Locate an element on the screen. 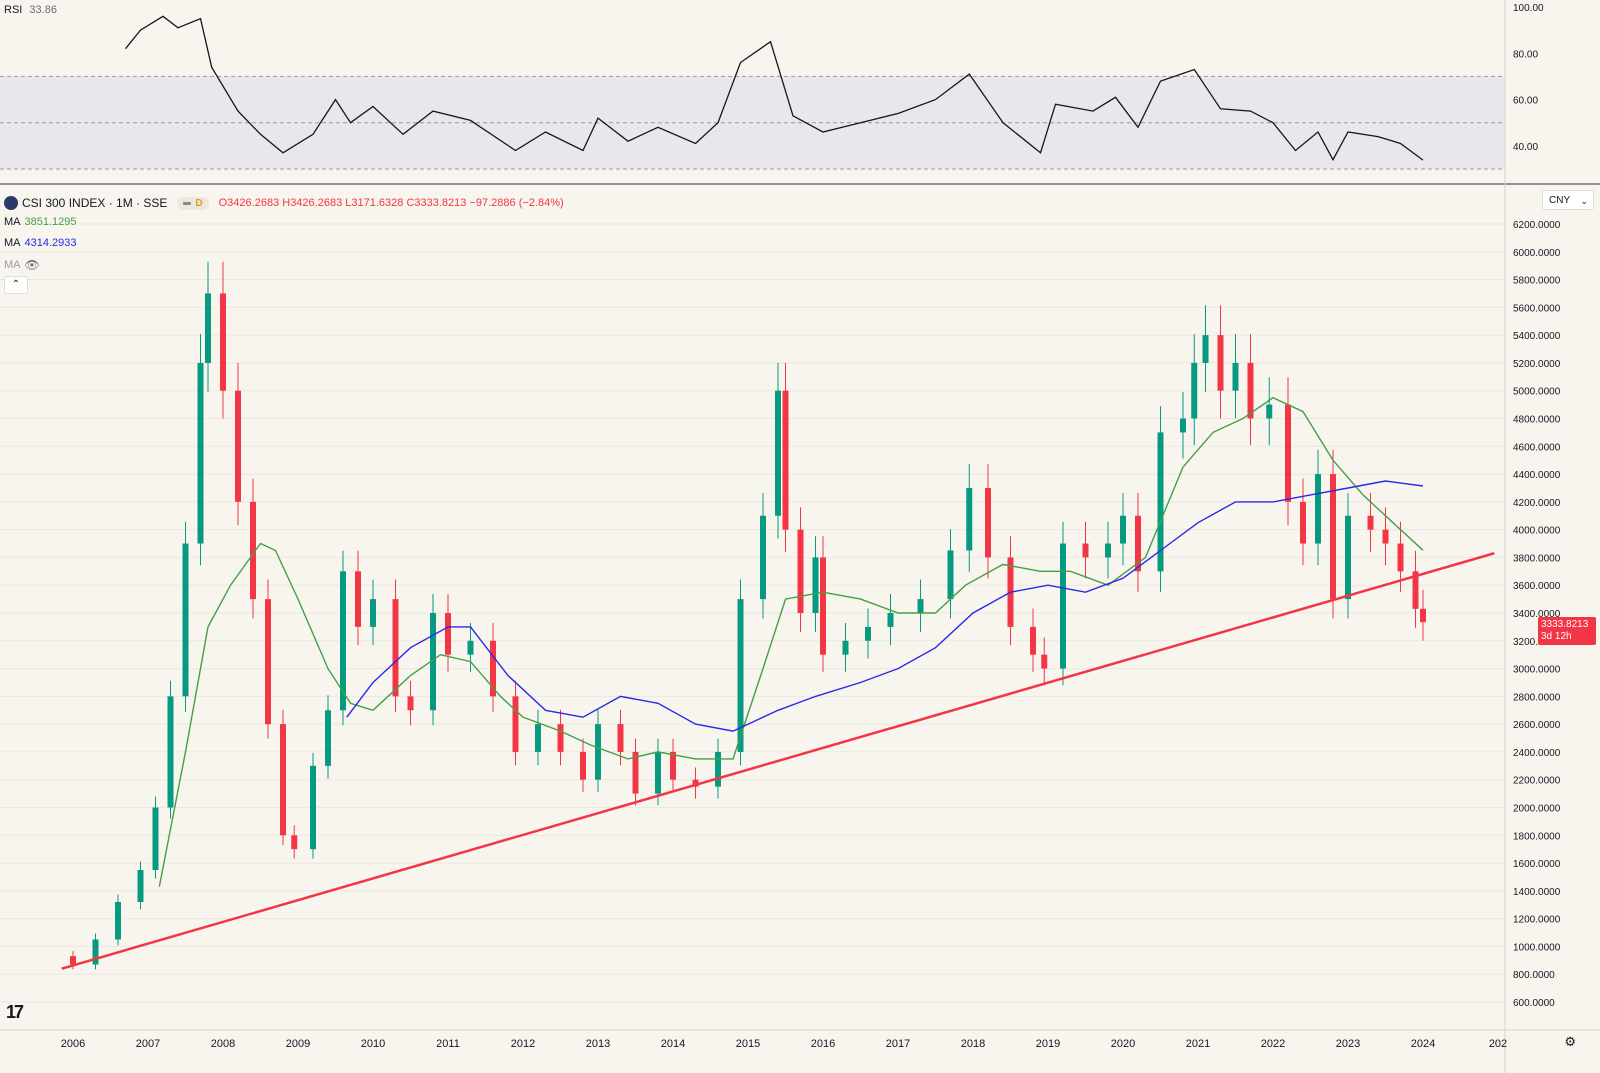 This screenshot has height=1073, width=1600. y-tick-label: 2400.0000 is located at coordinates (1537, 753).